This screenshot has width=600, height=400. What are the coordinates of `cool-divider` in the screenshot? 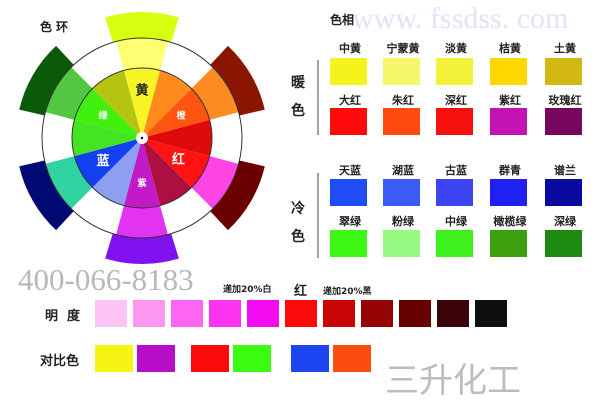 It's located at (318, 215).